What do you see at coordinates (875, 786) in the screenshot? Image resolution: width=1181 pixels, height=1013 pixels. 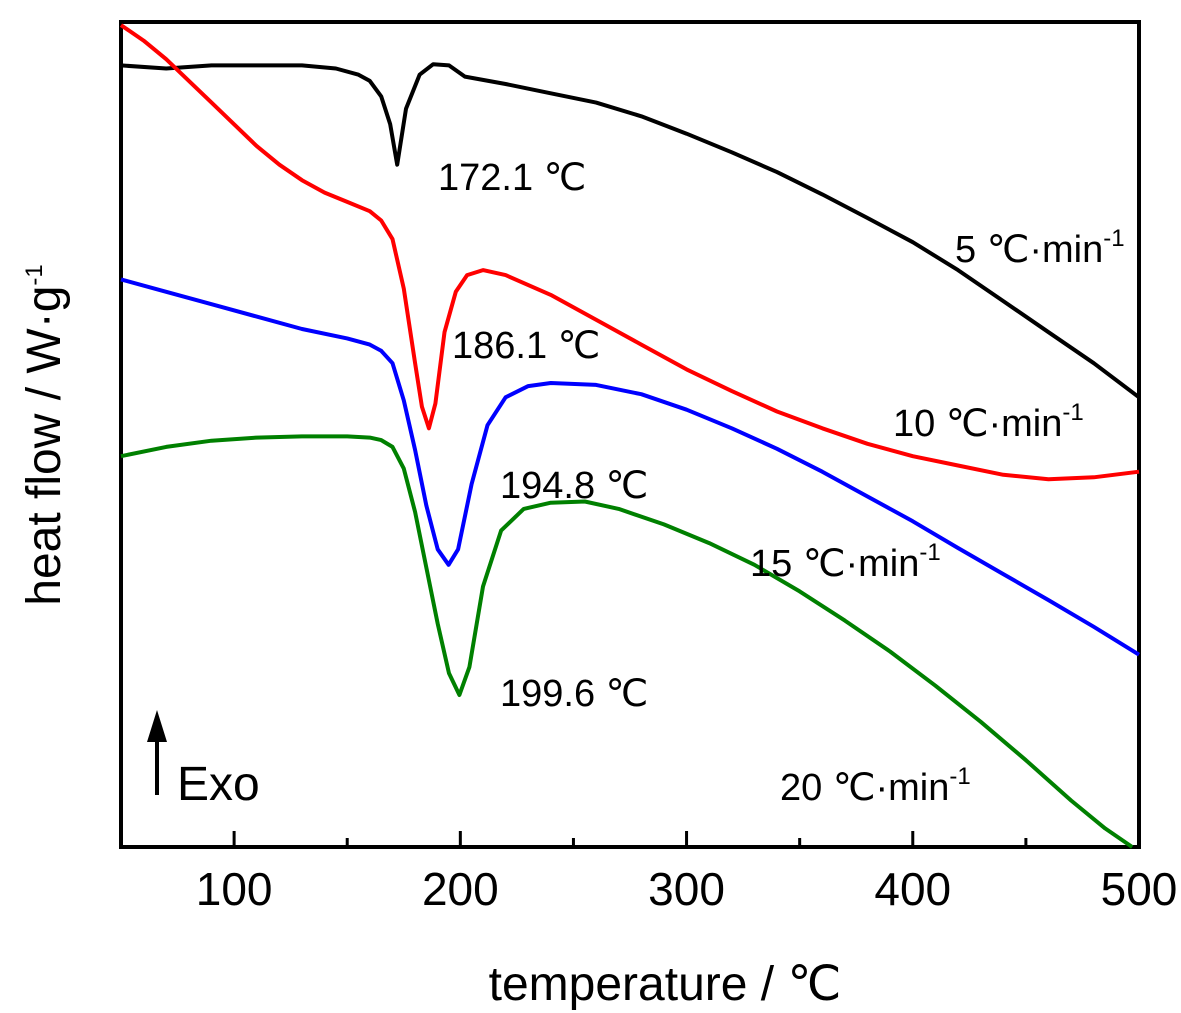 I see `series-label-20: 20 ℃·min-1` at bounding box center [875, 786].